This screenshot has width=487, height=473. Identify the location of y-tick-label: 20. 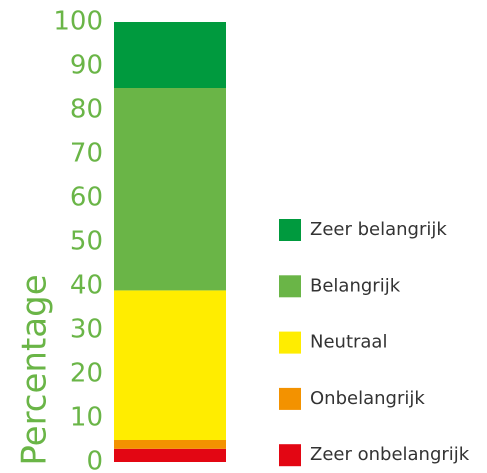
(86, 374).